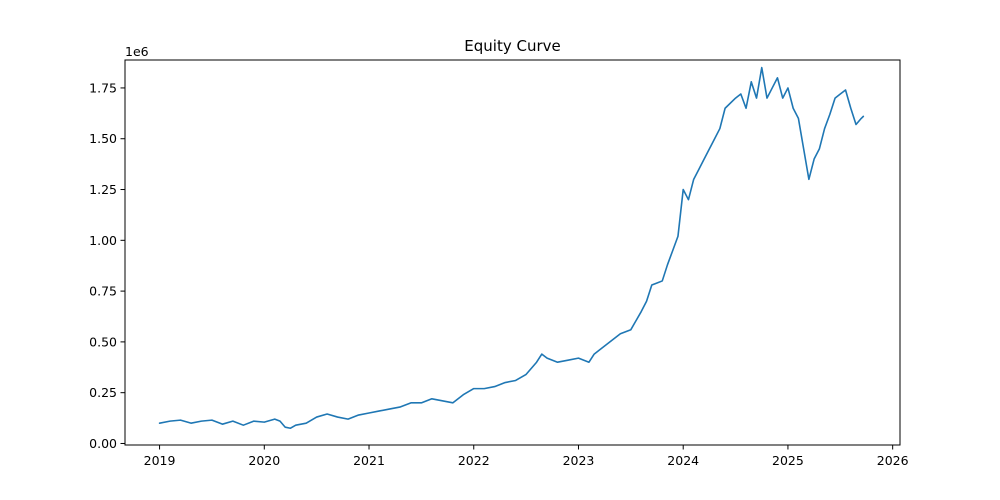  I want to click on y-tick-label: 1.75, so click(103, 87).